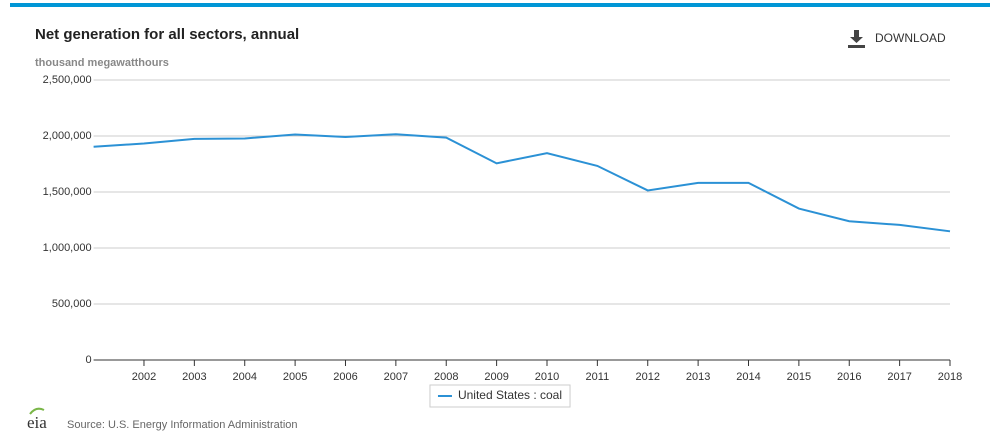 The image size is (1000, 440). I want to click on download-icon, so click(856, 39).